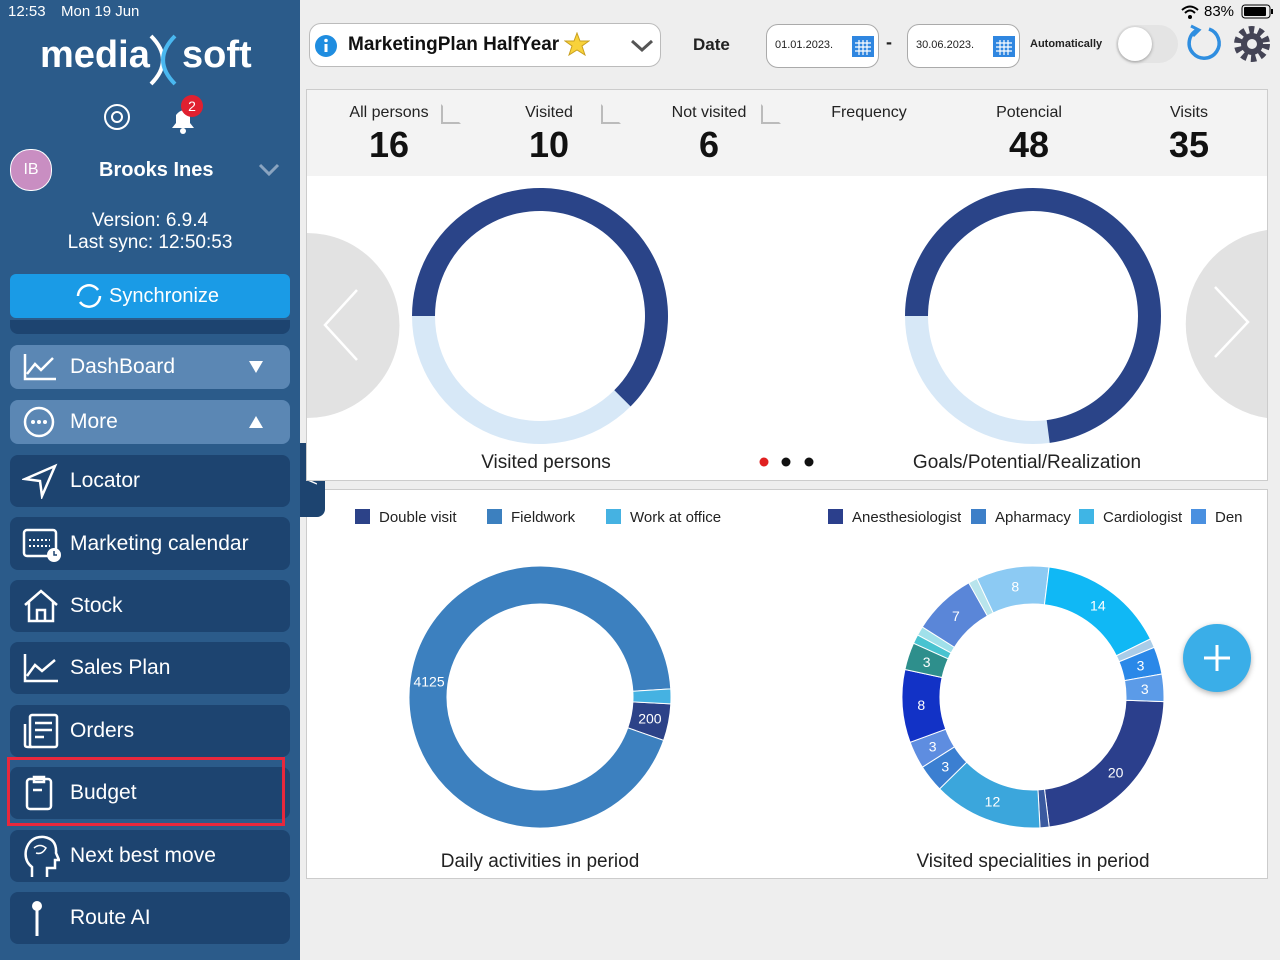 This screenshot has height=960, width=1280. Describe the element at coordinates (676, 517) in the screenshot. I see `legend-label: Work at office` at that location.